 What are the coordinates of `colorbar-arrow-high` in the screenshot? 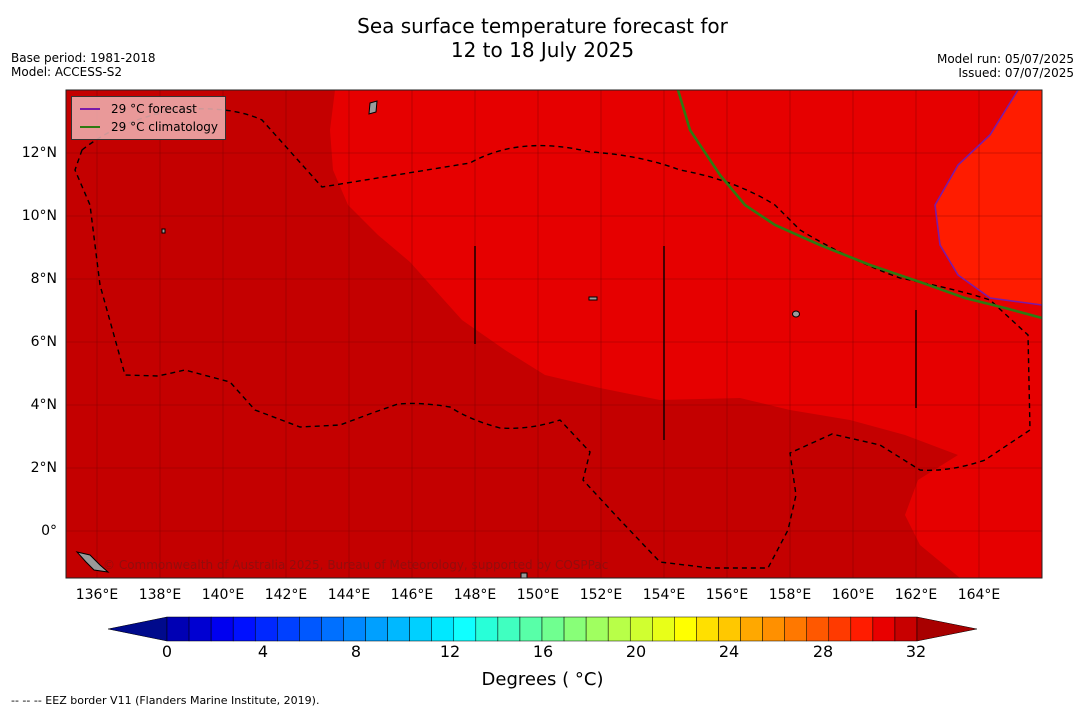 It's located at (947, 629).